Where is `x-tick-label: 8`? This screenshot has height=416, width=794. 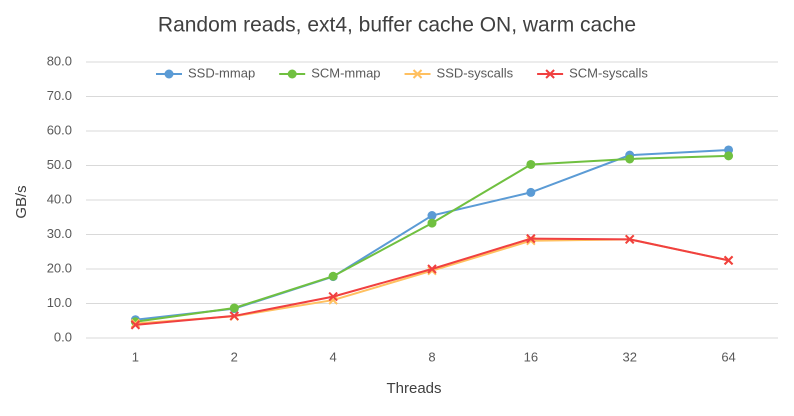 x-tick-label: 8 is located at coordinates (431, 356).